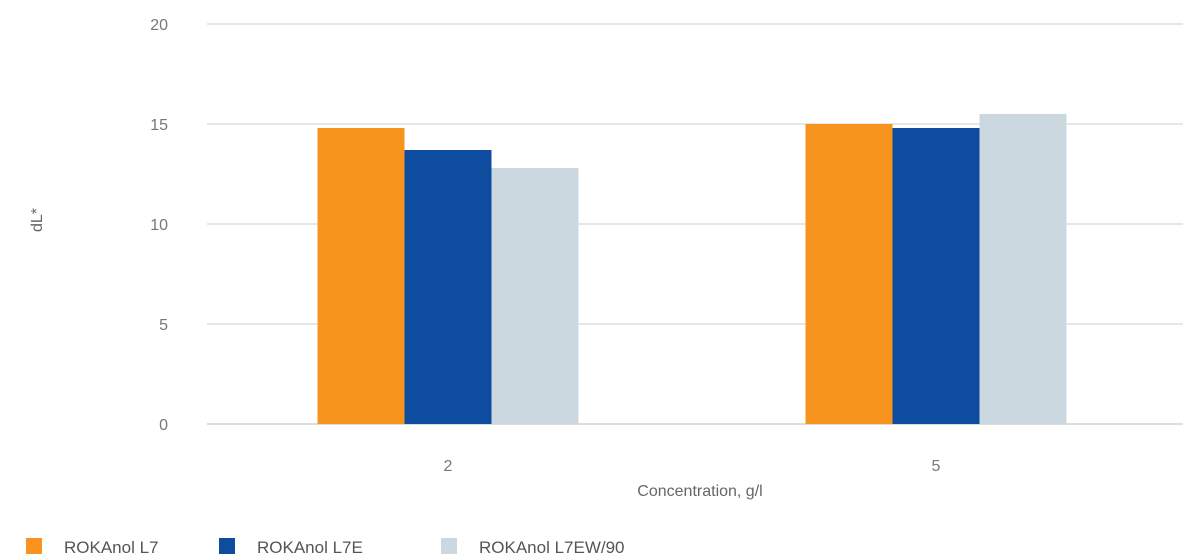  What do you see at coordinates (310, 547) in the screenshot?
I see `legend-label: ROKAnol L7E` at bounding box center [310, 547].